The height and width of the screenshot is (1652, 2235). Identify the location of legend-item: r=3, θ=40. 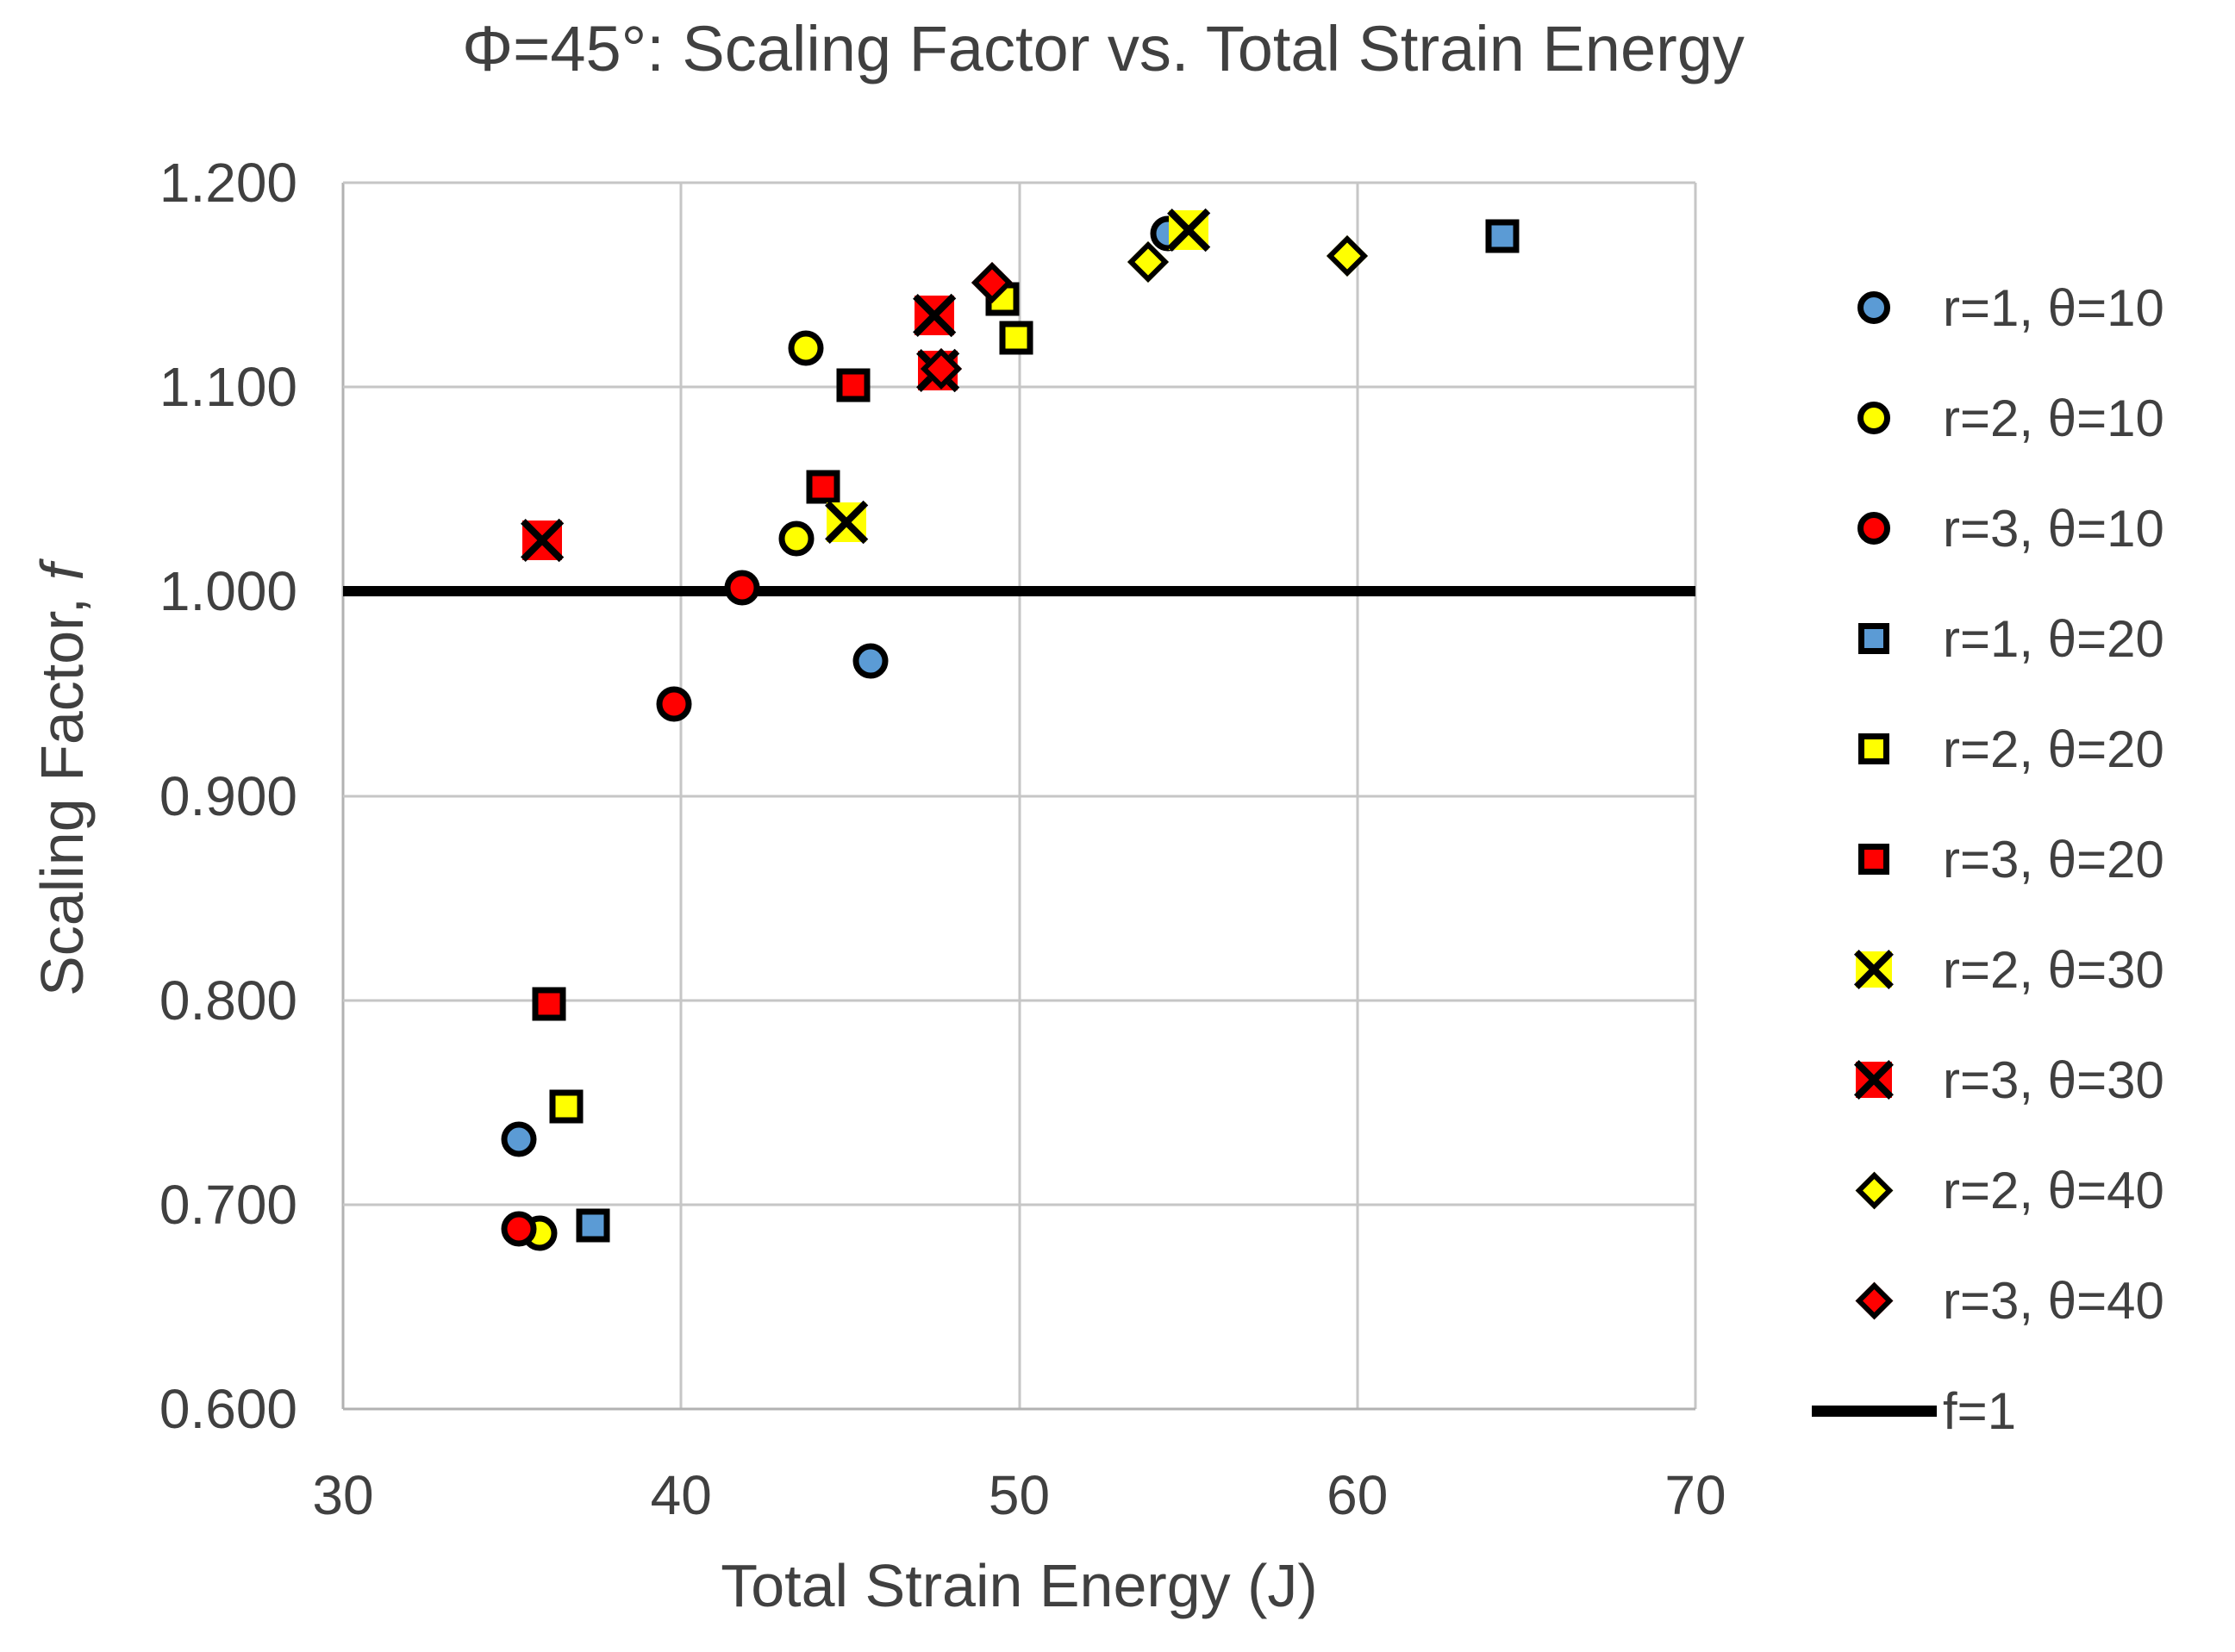
(1987, 1300).